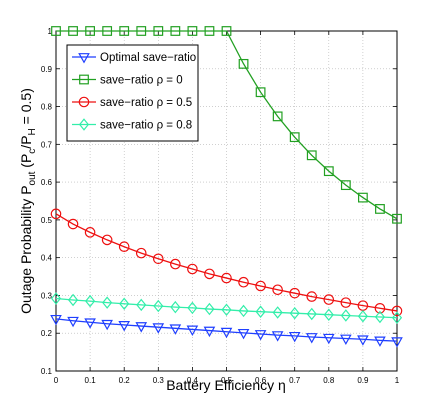  What do you see at coordinates (47, 182) in the screenshot?
I see `y-tick-label: 0.6` at bounding box center [47, 182].